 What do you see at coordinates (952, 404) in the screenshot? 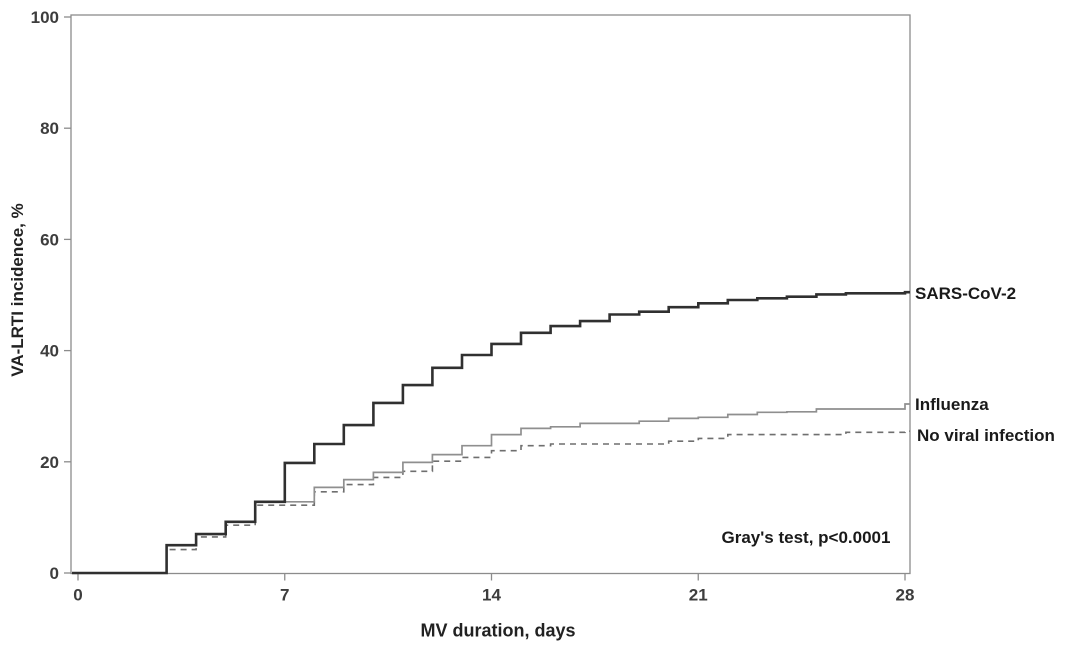
I see `series-label-influenza: Influenza` at bounding box center [952, 404].